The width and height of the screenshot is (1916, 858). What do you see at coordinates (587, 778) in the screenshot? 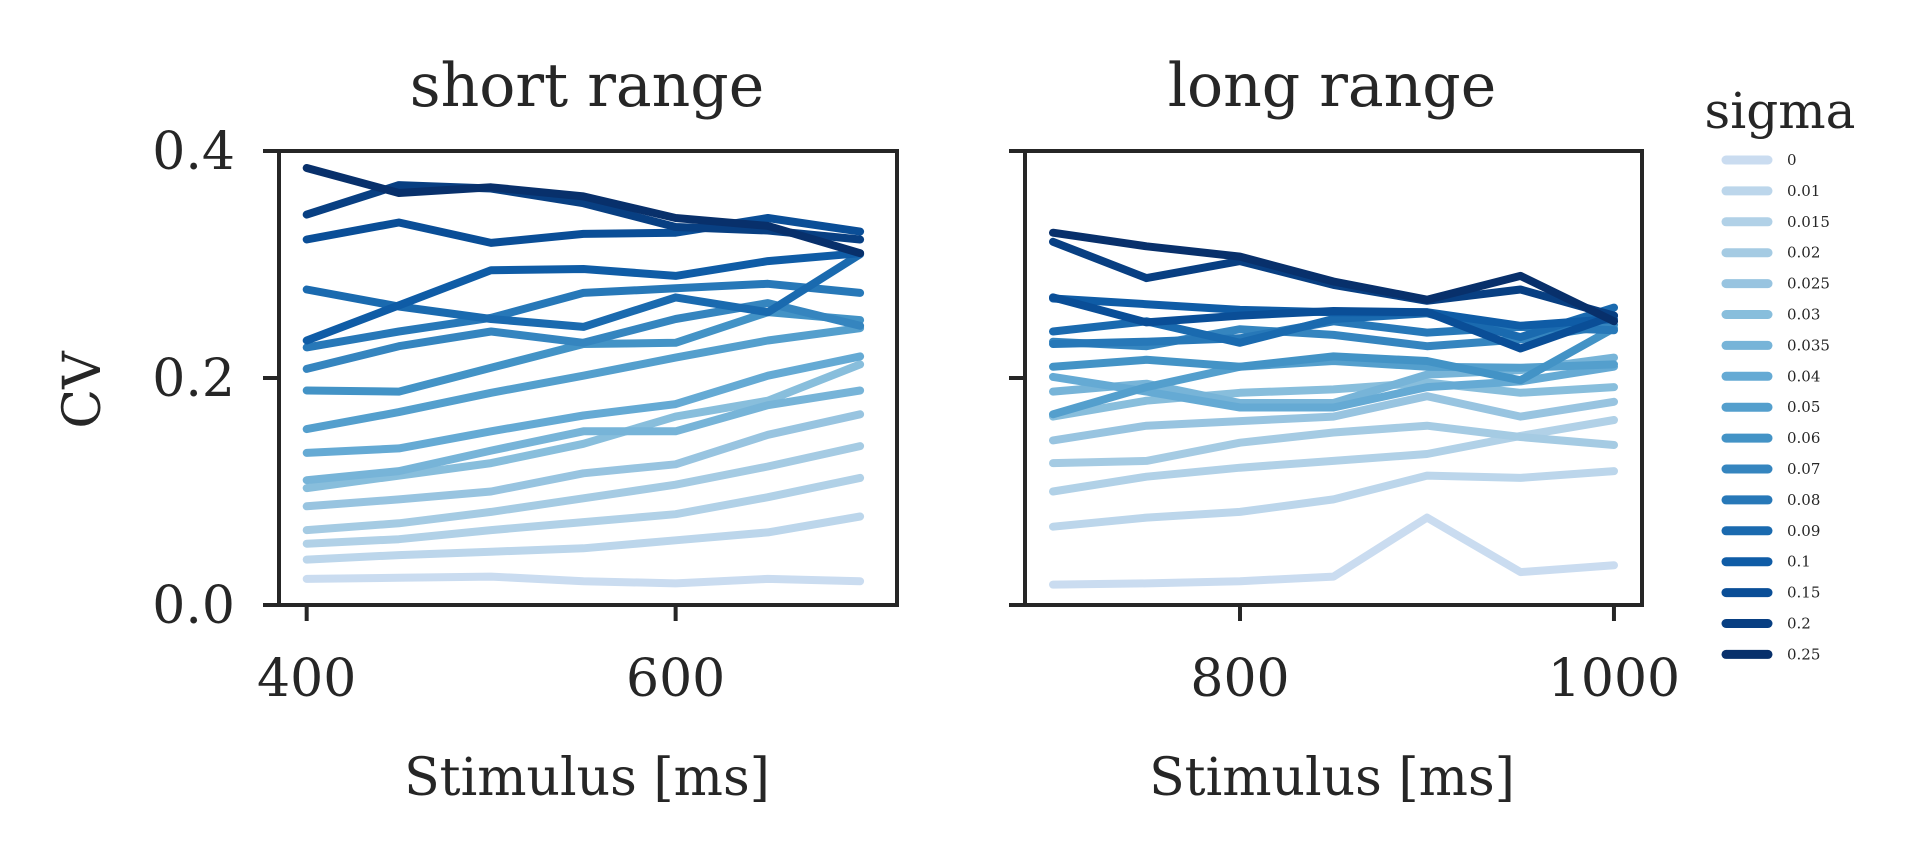
I see `x-axis-label-short-range: Stimulus [ms]` at bounding box center [587, 778].